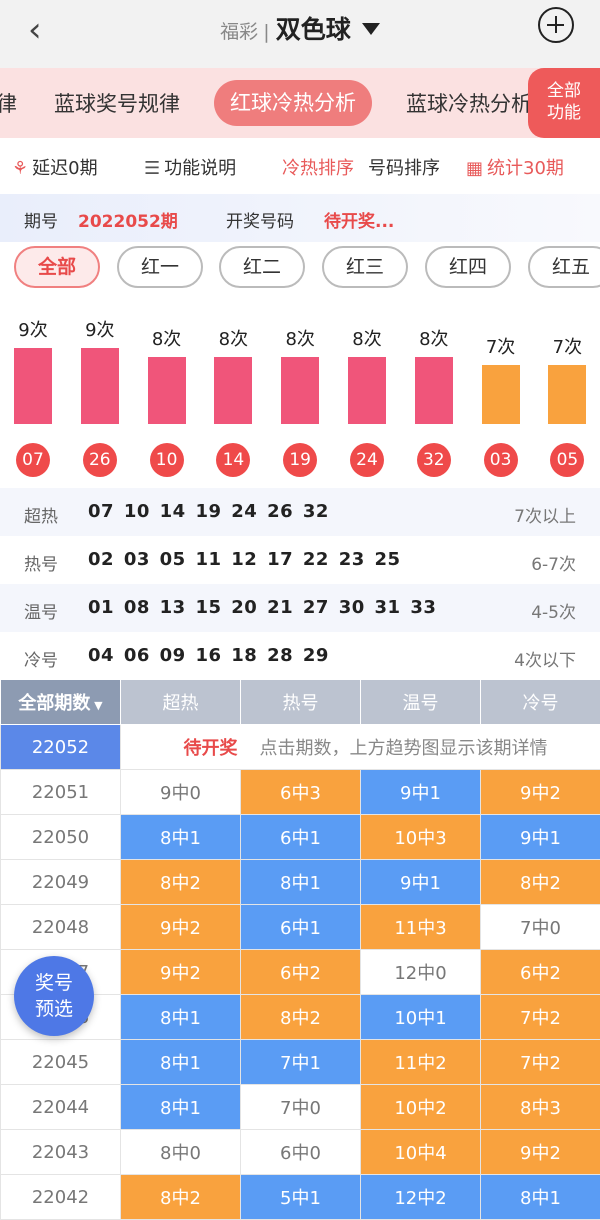  Describe the element at coordinates (515, 167) in the screenshot. I see `stat-period-button: ▦统计30期` at that location.